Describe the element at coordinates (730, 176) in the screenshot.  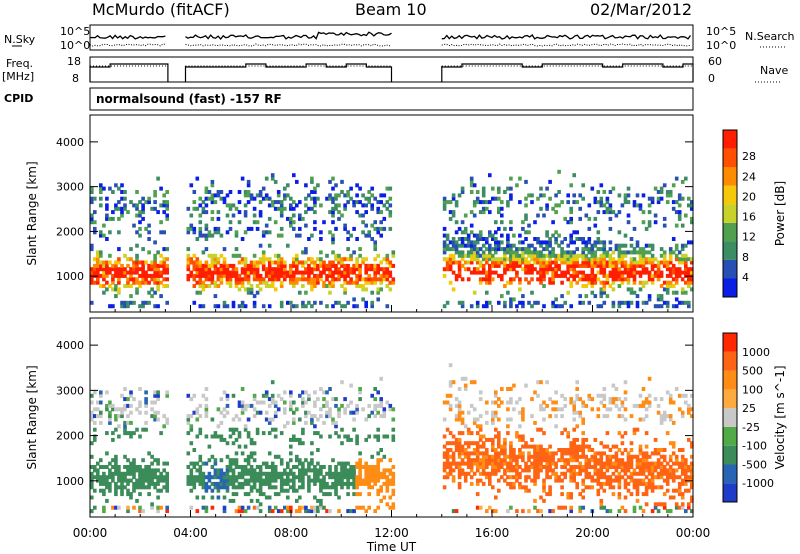
I see `power-colorbar-swatch` at that location.